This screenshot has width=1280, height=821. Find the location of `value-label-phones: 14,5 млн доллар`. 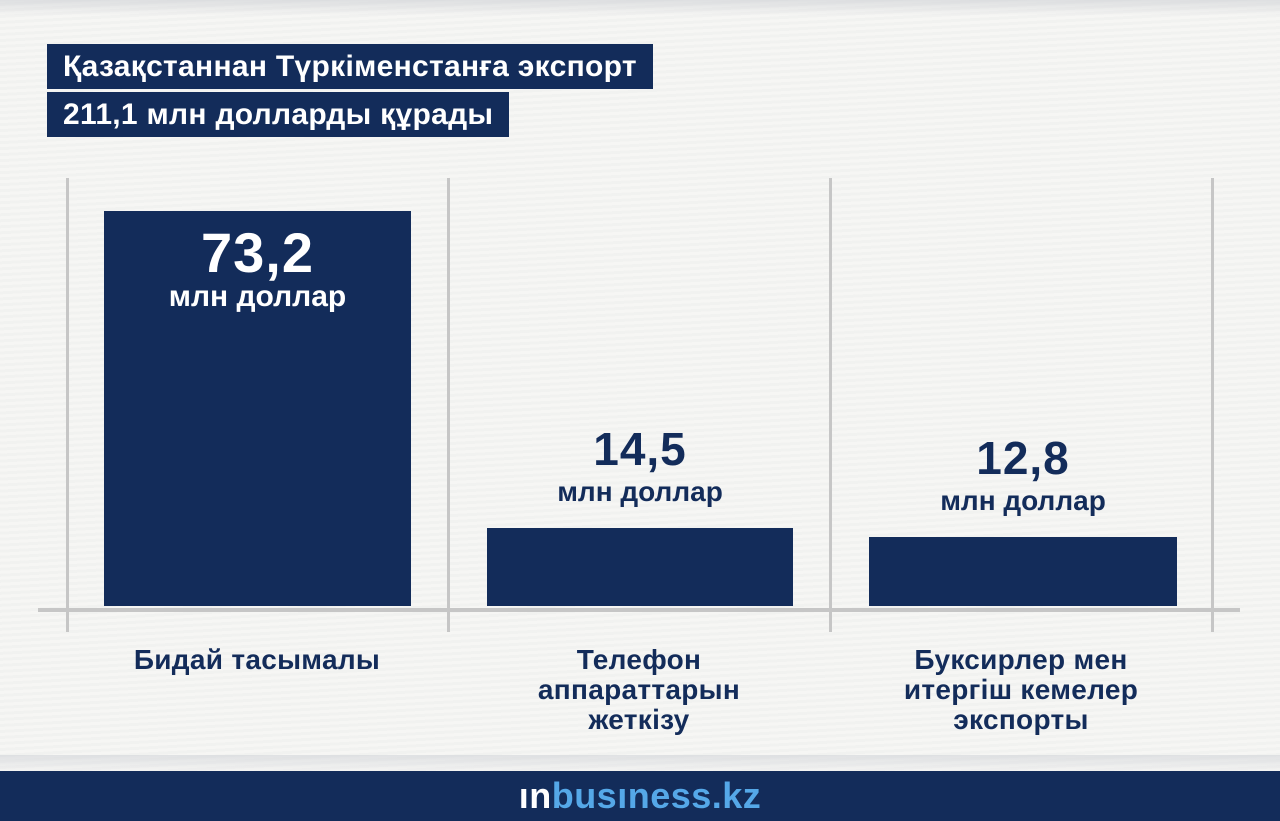

value-label-phones: 14,5 млн доллар is located at coordinates (640, 466).